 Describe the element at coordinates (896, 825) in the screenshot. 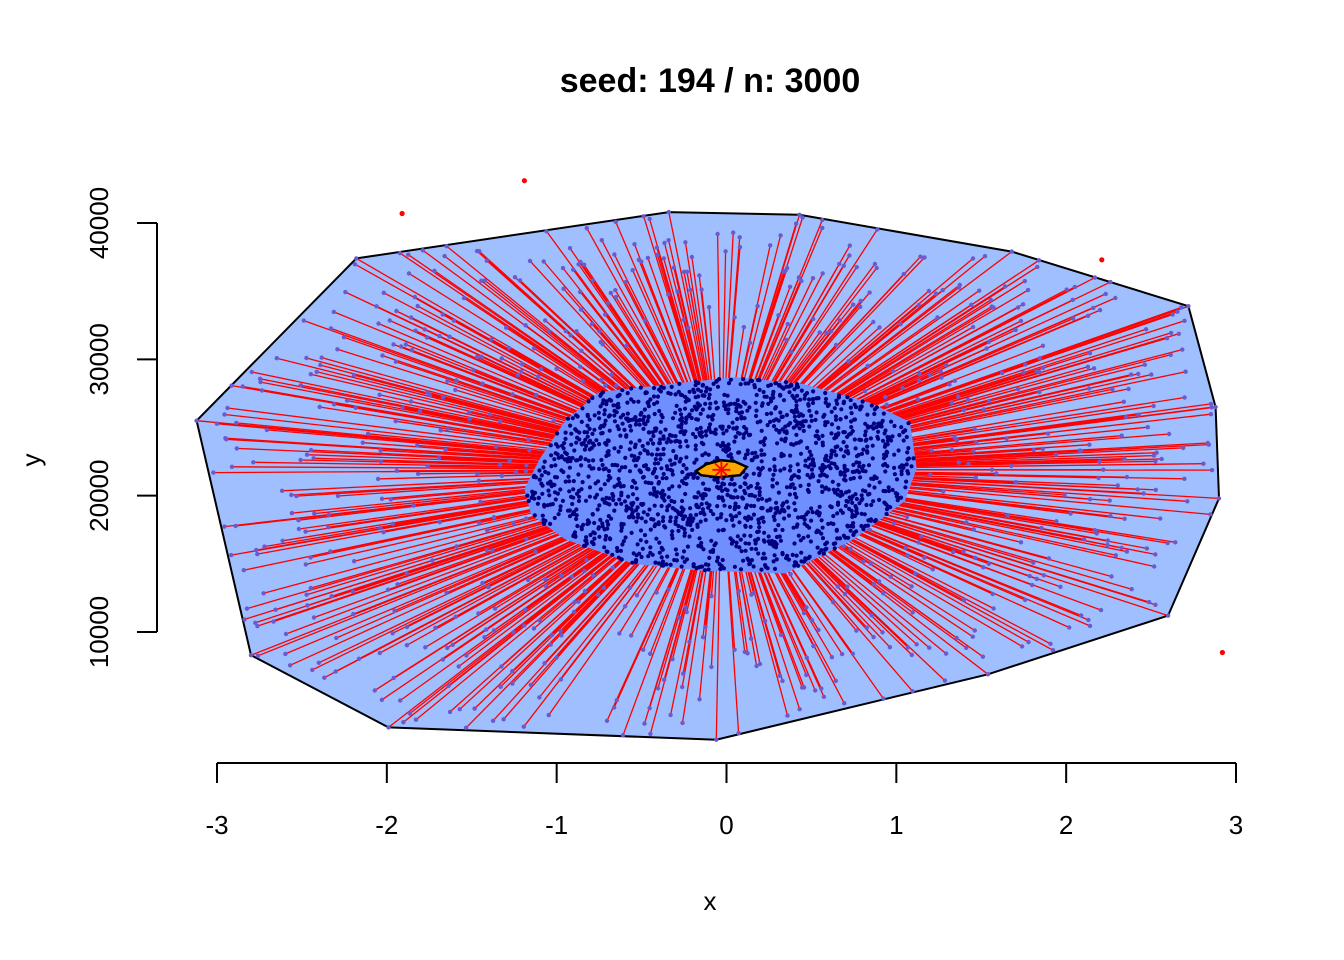

I see `x-tick-label: 1` at that location.